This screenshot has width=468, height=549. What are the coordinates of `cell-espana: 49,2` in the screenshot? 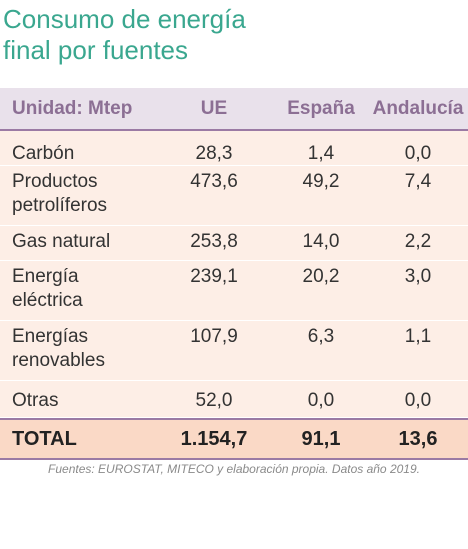 It's located at (321, 181).